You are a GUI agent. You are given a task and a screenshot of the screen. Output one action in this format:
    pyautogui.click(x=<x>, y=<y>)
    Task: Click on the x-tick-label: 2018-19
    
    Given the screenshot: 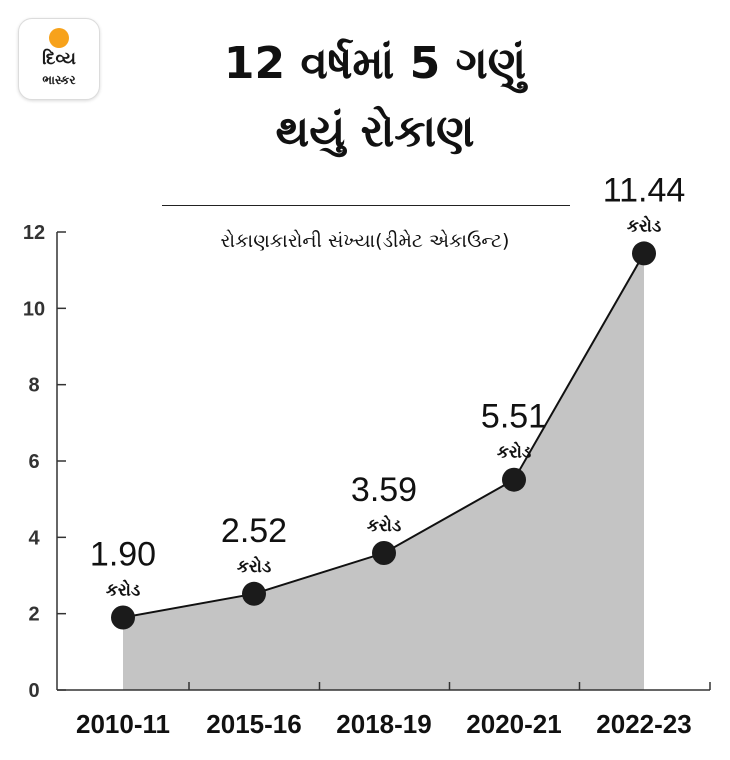 What is the action you would take?
    pyautogui.click(x=383, y=724)
    